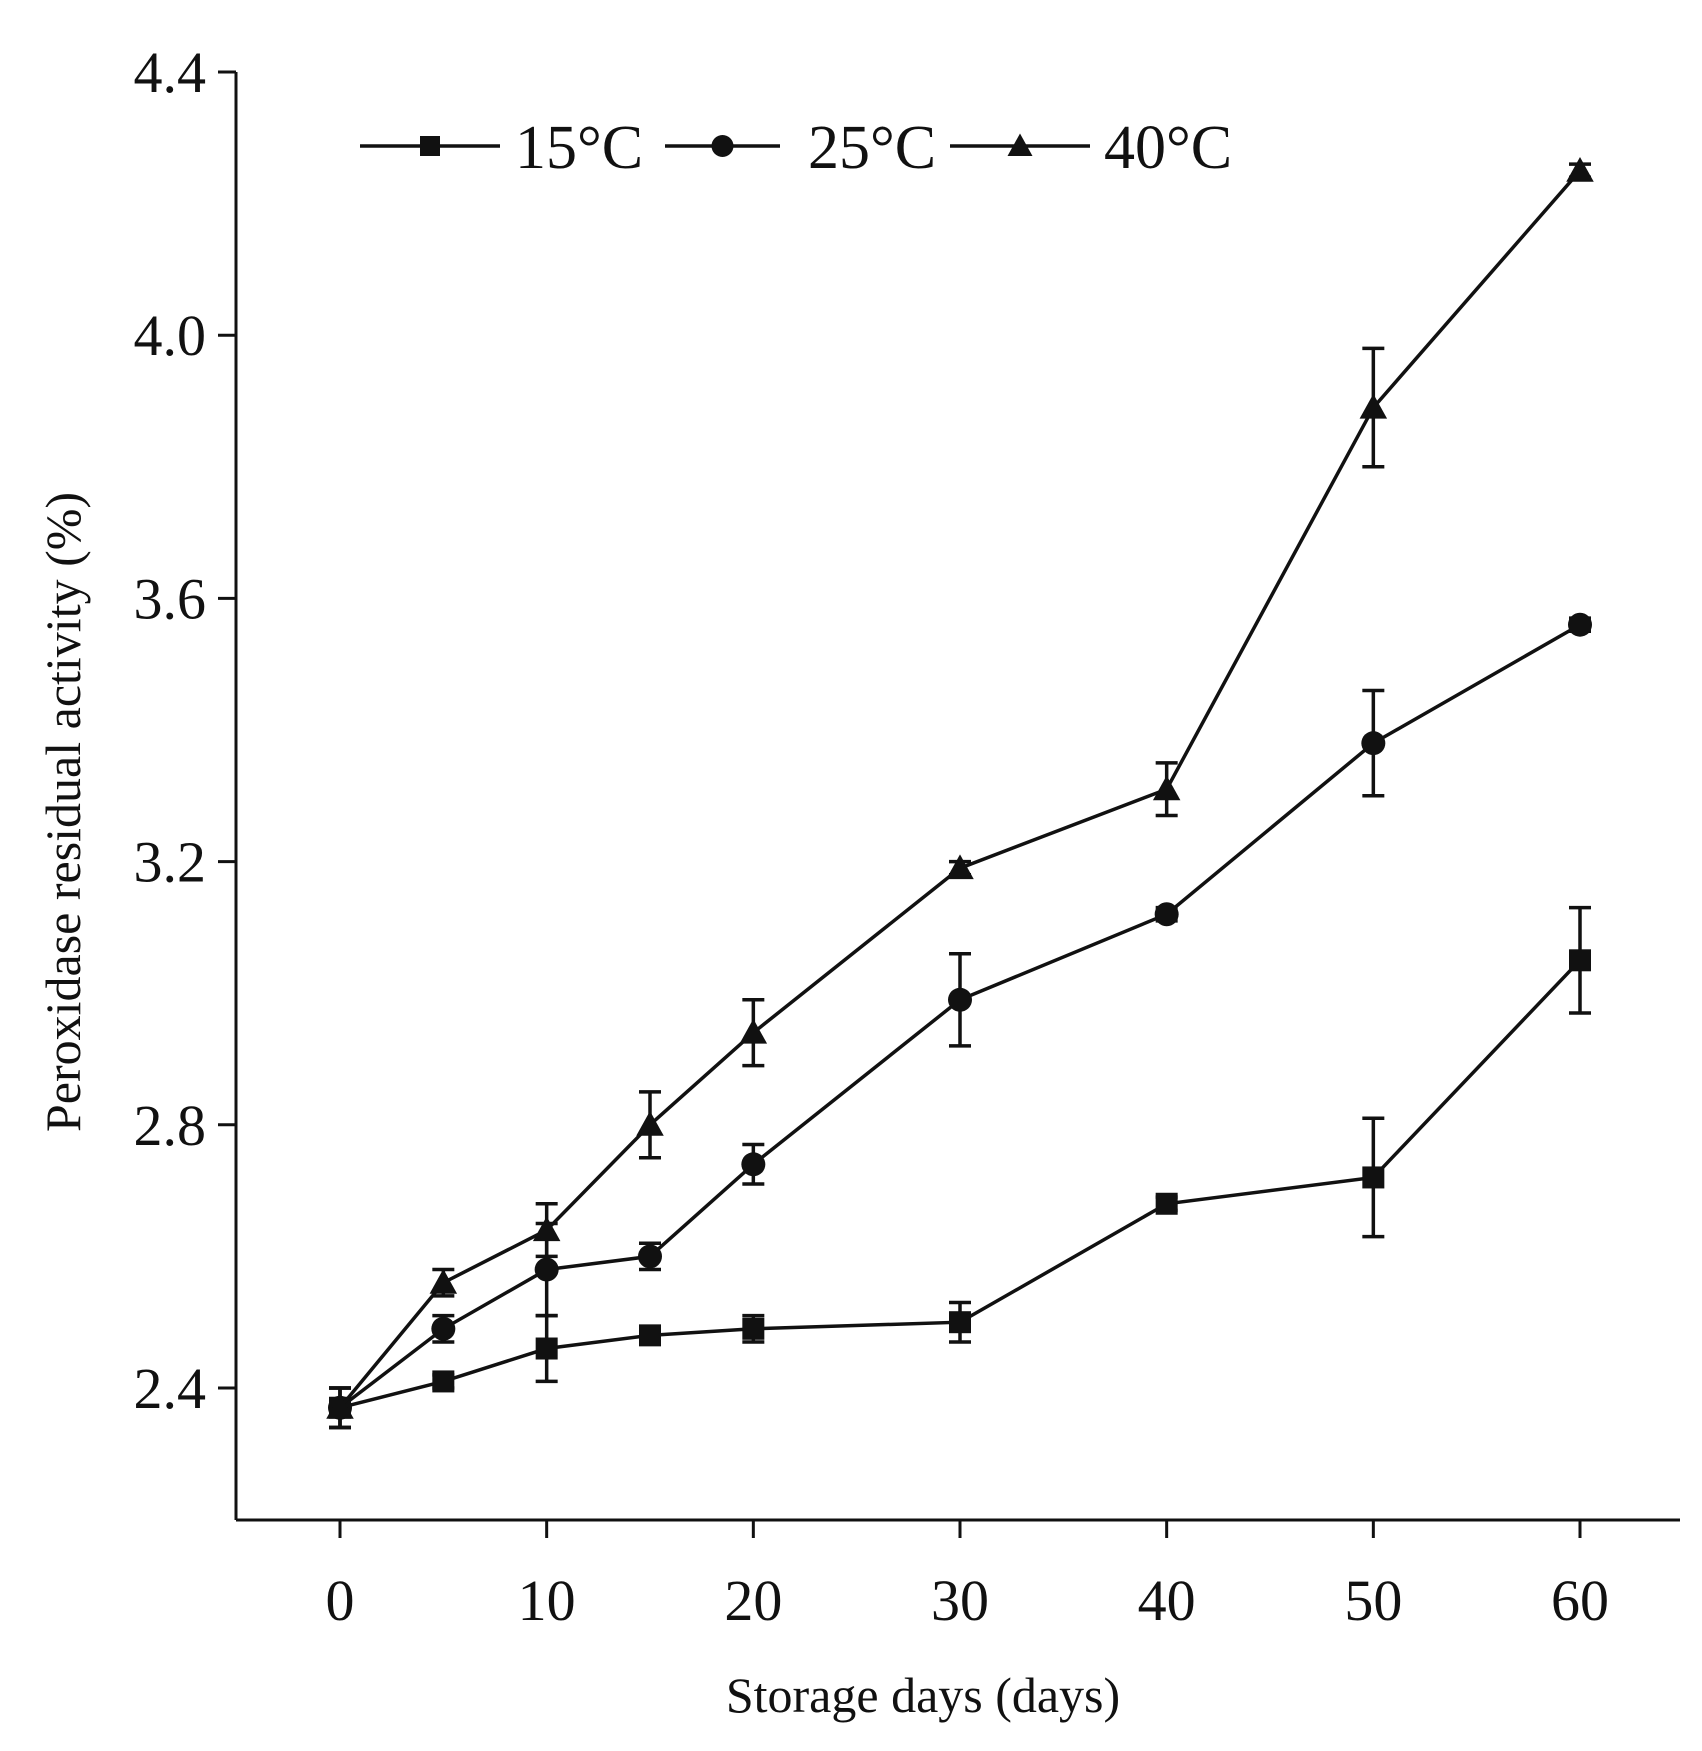 The height and width of the screenshot is (1751, 1702). What do you see at coordinates (170, 862) in the screenshot?
I see `y-tick-label: 3.2` at bounding box center [170, 862].